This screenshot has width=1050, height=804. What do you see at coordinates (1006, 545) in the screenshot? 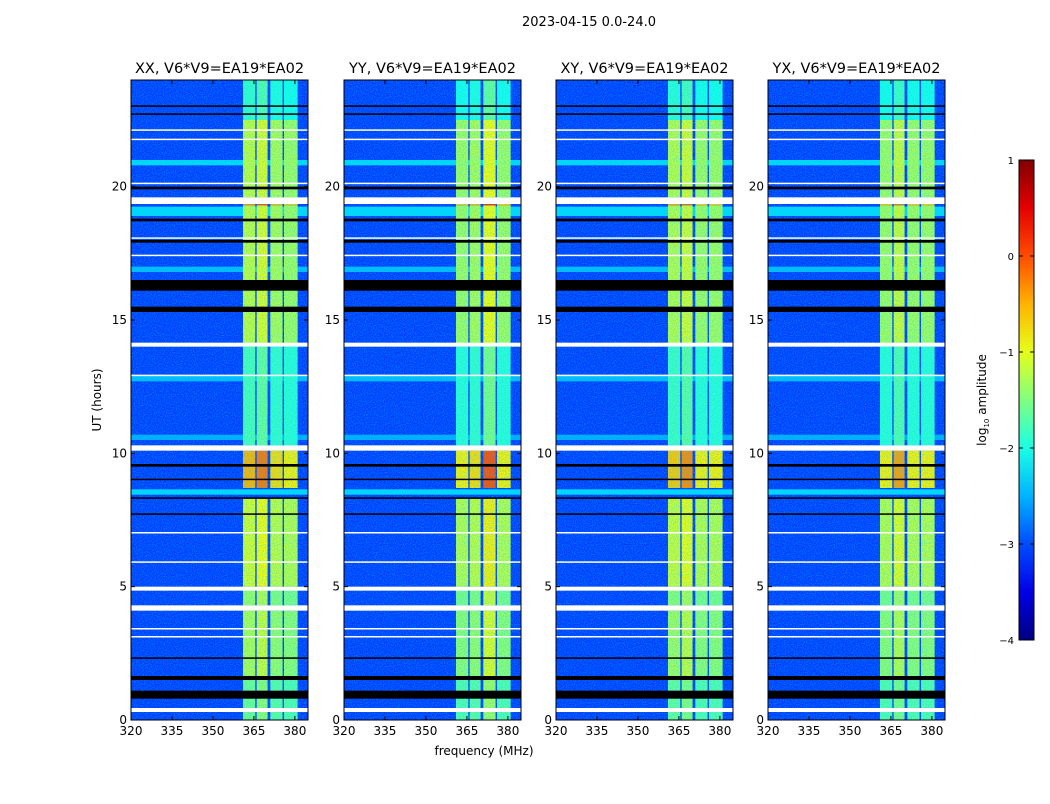
I see `colorbar-tick-label: −3` at bounding box center [1006, 545].